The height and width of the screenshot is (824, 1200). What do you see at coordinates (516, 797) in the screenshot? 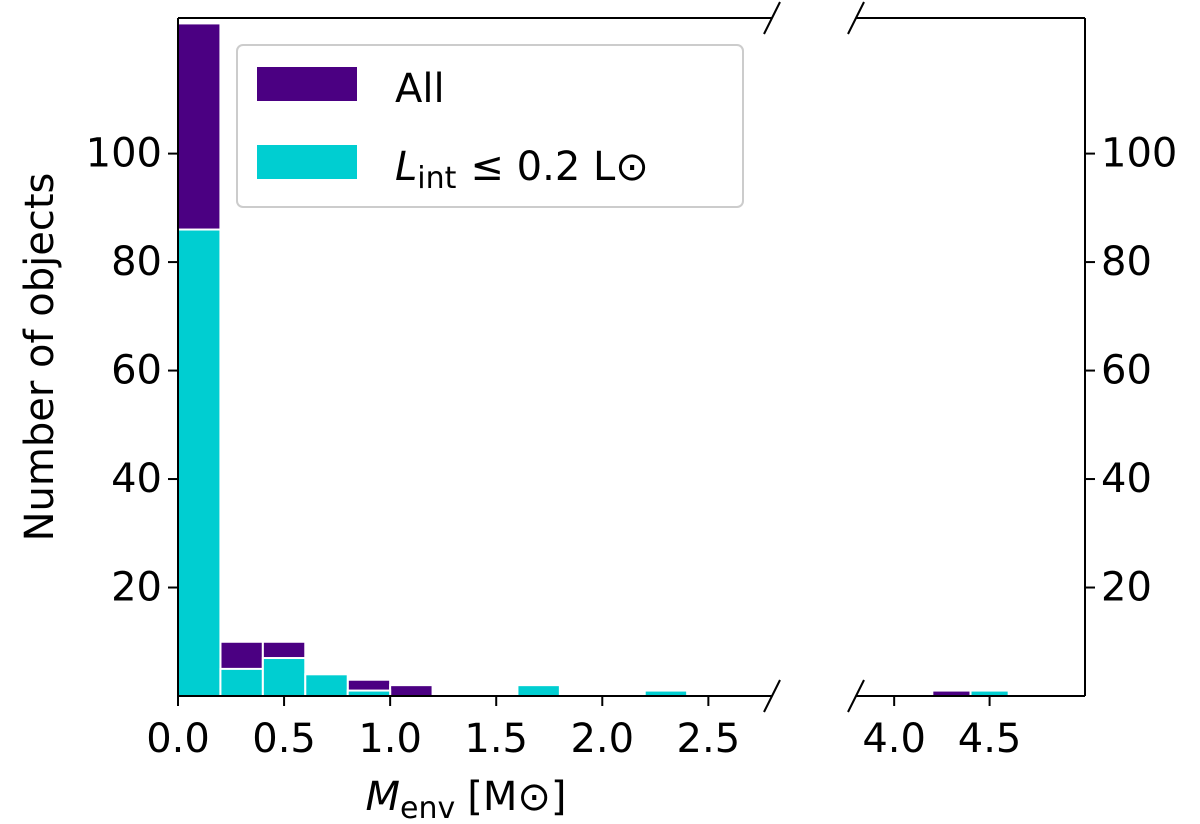
I see `x-axis-label-unit: [M⊙]` at bounding box center [516, 797].